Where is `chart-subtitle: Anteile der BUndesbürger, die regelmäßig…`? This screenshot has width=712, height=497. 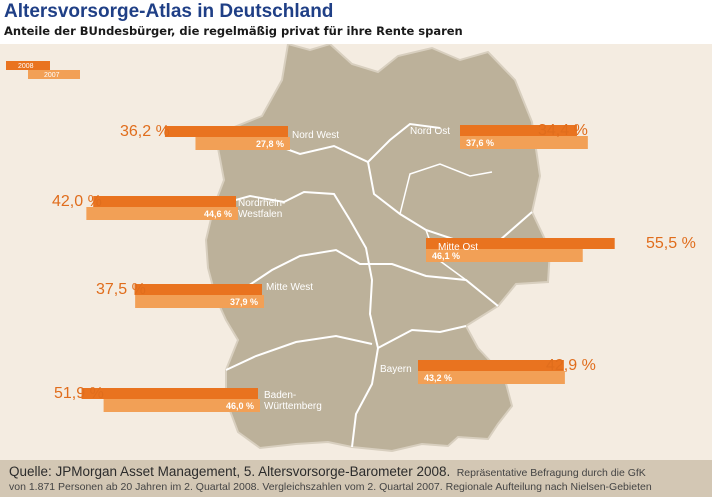
chart-subtitle: Anteile der BUndesbürger, die regelmäßig… is located at coordinates (233, 31).